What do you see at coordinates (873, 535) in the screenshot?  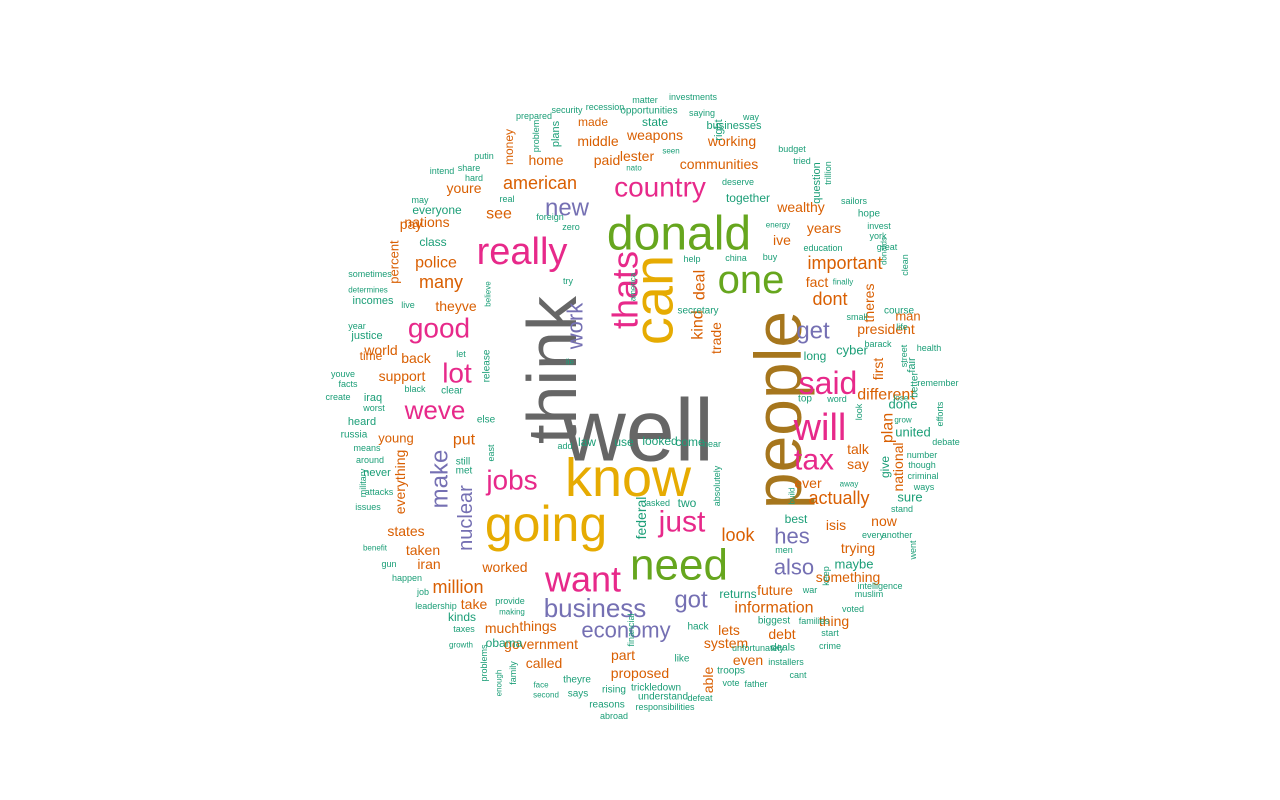 I see `word-every: every` at bounding box center [873, 535].